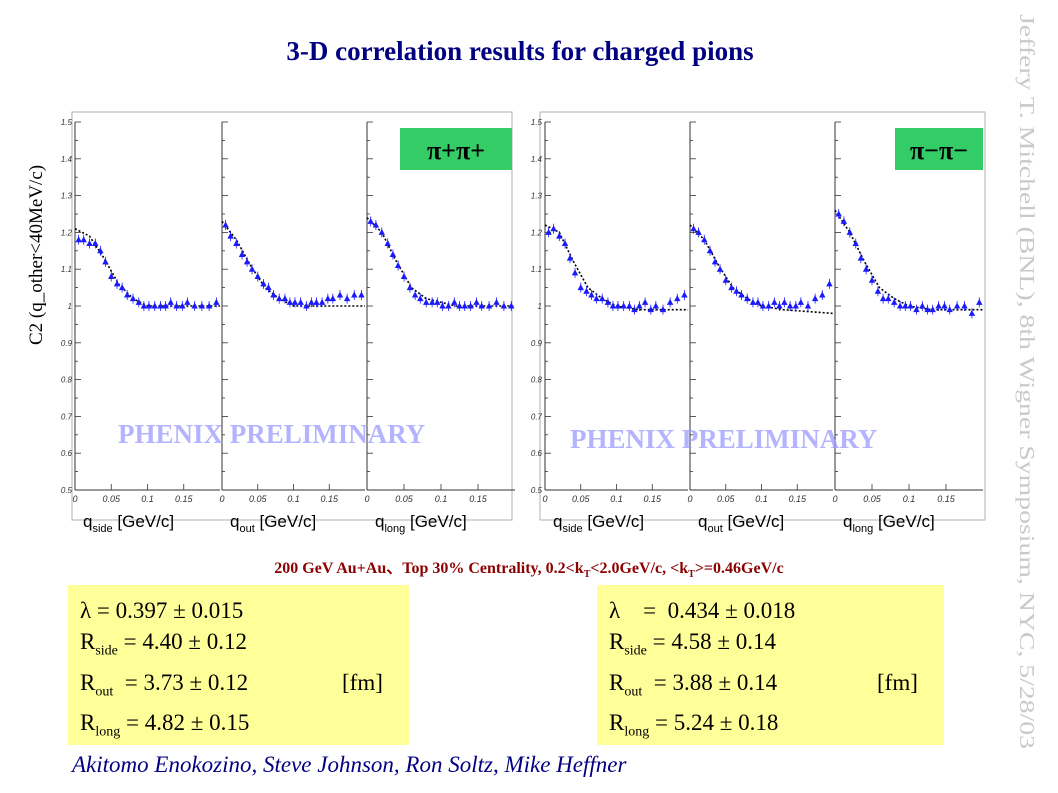  What do you see at coordinates (181, 682) in the screenshot?
I see `r-out-value: = 3.73 ± 0.12` at bounding box center [181, 682].